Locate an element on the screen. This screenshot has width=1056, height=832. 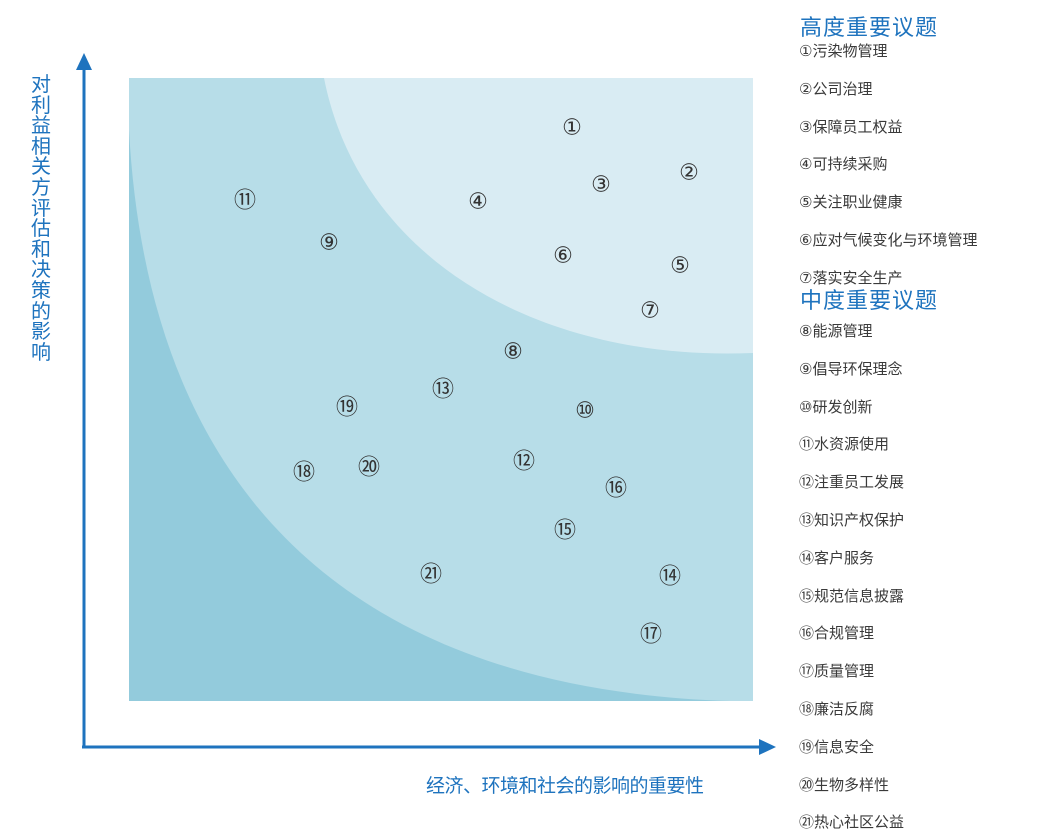
issue-marker: ⑬ is located at coordinates (443, 390).